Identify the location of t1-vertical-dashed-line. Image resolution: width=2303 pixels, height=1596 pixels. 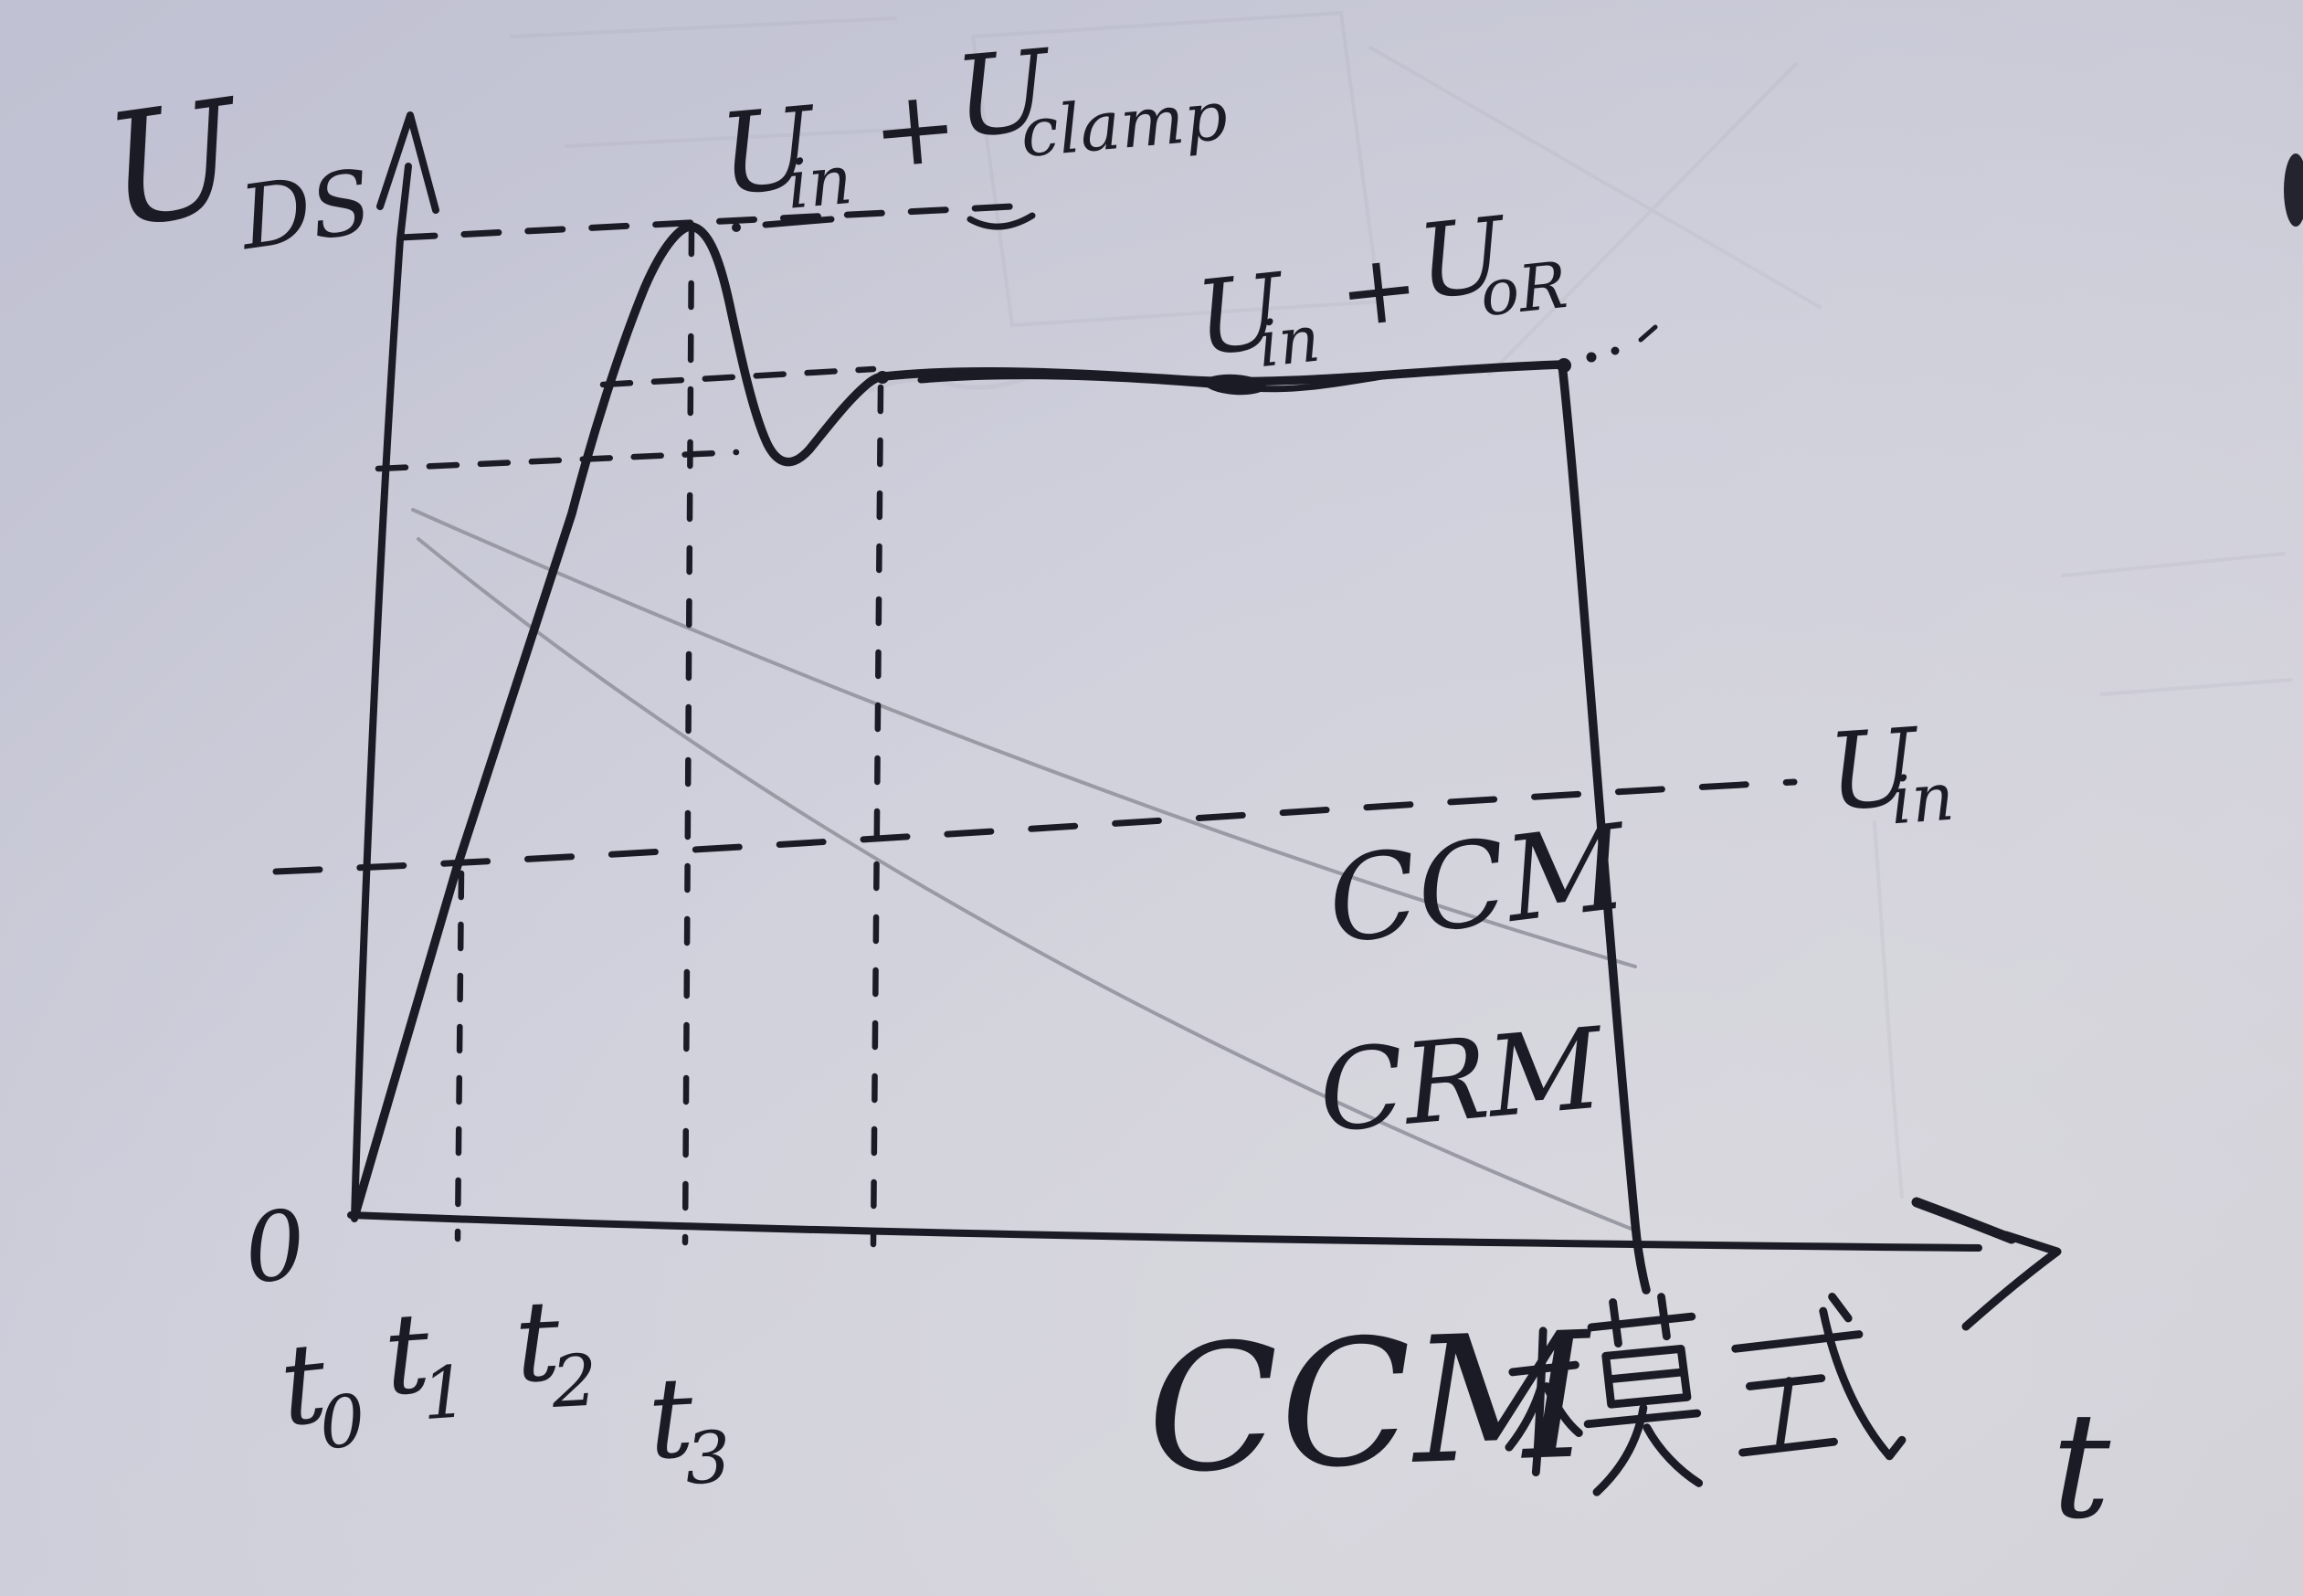
(460, 1056).